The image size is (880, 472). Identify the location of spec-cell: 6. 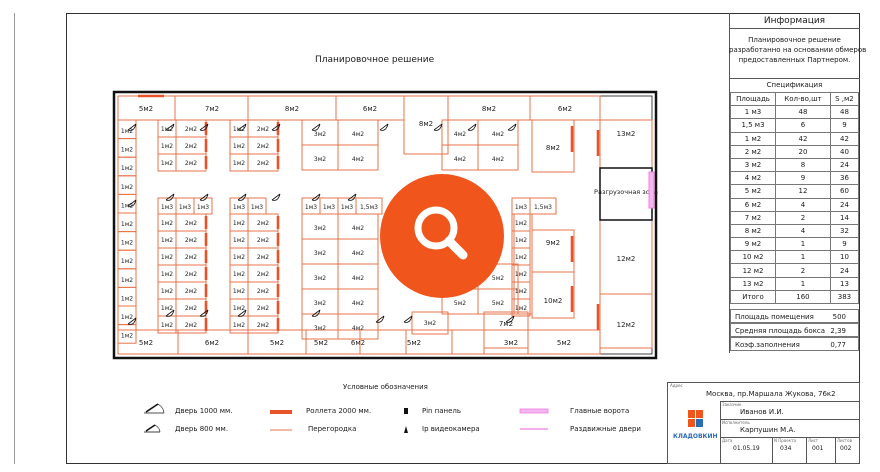
(803, 125).